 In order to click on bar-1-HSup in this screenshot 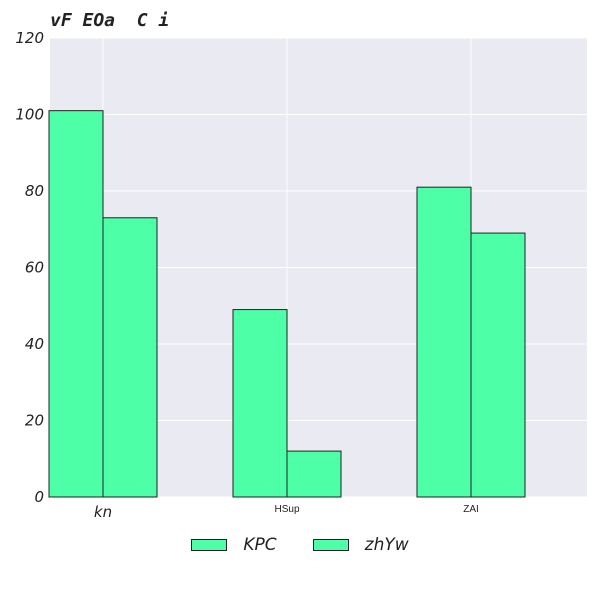, I will do `click(260, 403)`.